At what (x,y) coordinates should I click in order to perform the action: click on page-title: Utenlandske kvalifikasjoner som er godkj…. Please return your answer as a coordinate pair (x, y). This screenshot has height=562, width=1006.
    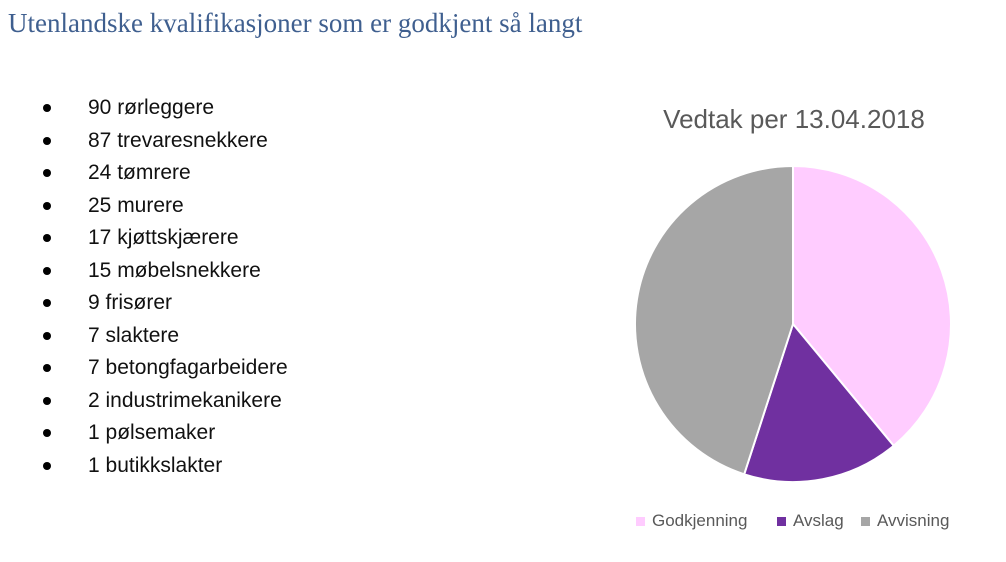
    Looking at the image, I should click on (295, 23).